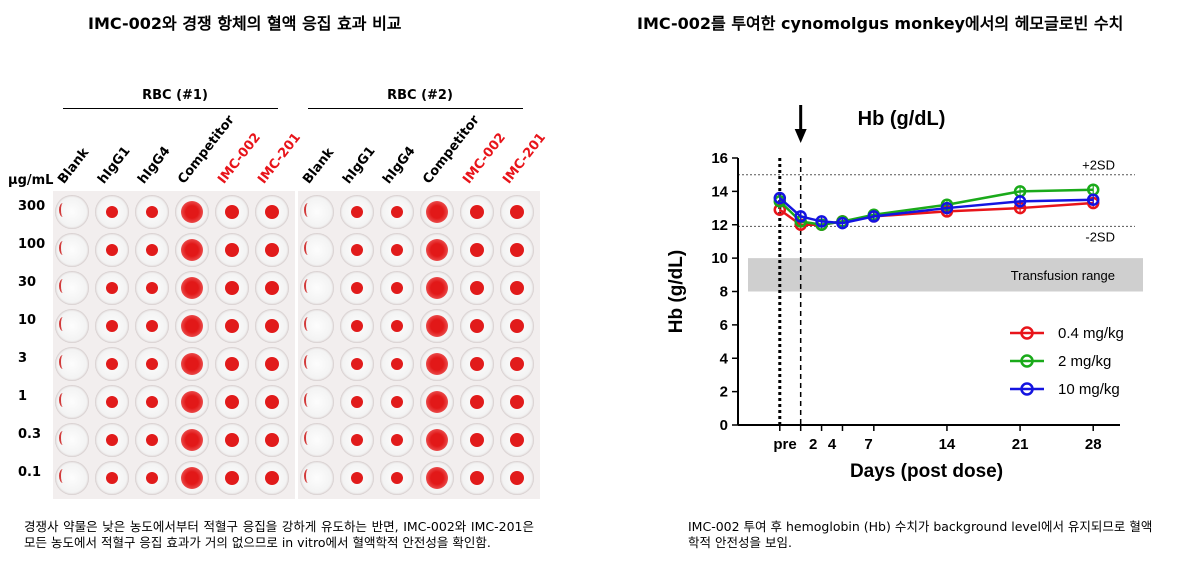  What do you see at coordinates (784, 444) in the screenshot?
I see `x-tick-label: pre` at bounding box center [784, 444].